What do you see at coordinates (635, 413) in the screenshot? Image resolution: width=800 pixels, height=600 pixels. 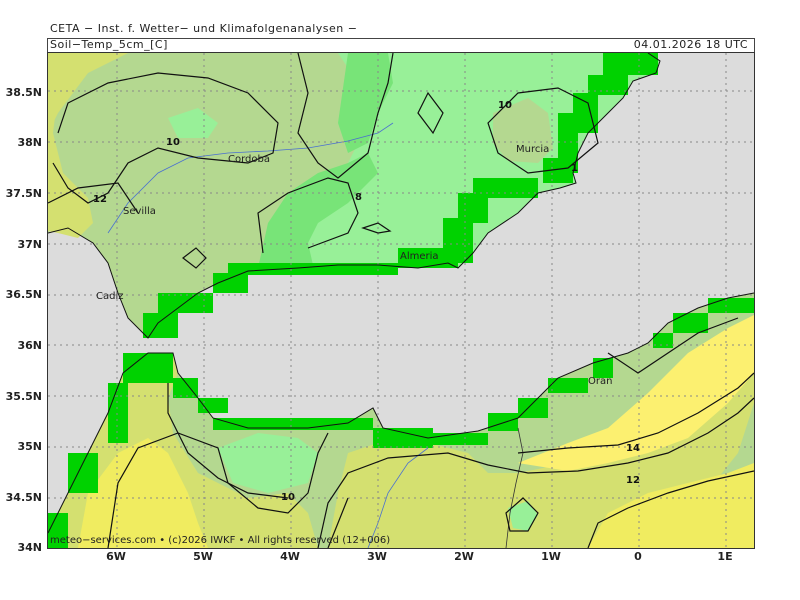 I see `isotherm-14-africa` at bounding box center [635, 413].